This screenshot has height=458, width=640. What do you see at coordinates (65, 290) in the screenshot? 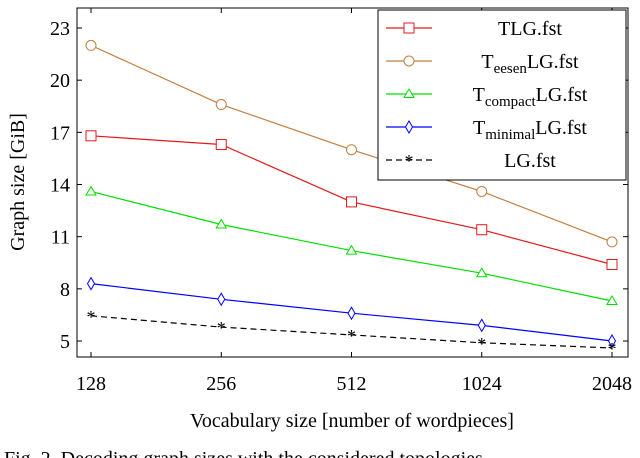
I see `y-tick-label: 8` at bounding box center [65, 290].